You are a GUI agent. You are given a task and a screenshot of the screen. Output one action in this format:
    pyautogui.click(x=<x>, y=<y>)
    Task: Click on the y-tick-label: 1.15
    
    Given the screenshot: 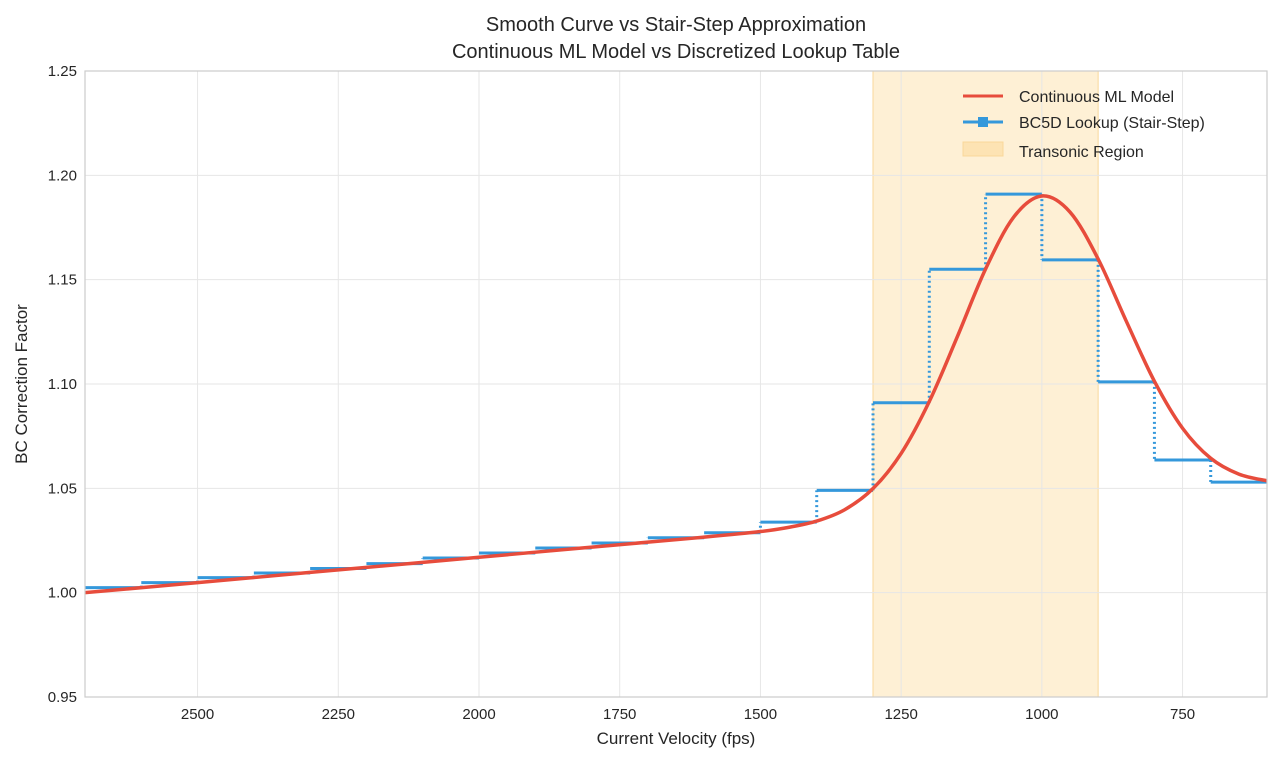 What is the action you would take?
    pyautogui.click(x=62, y=280)
    